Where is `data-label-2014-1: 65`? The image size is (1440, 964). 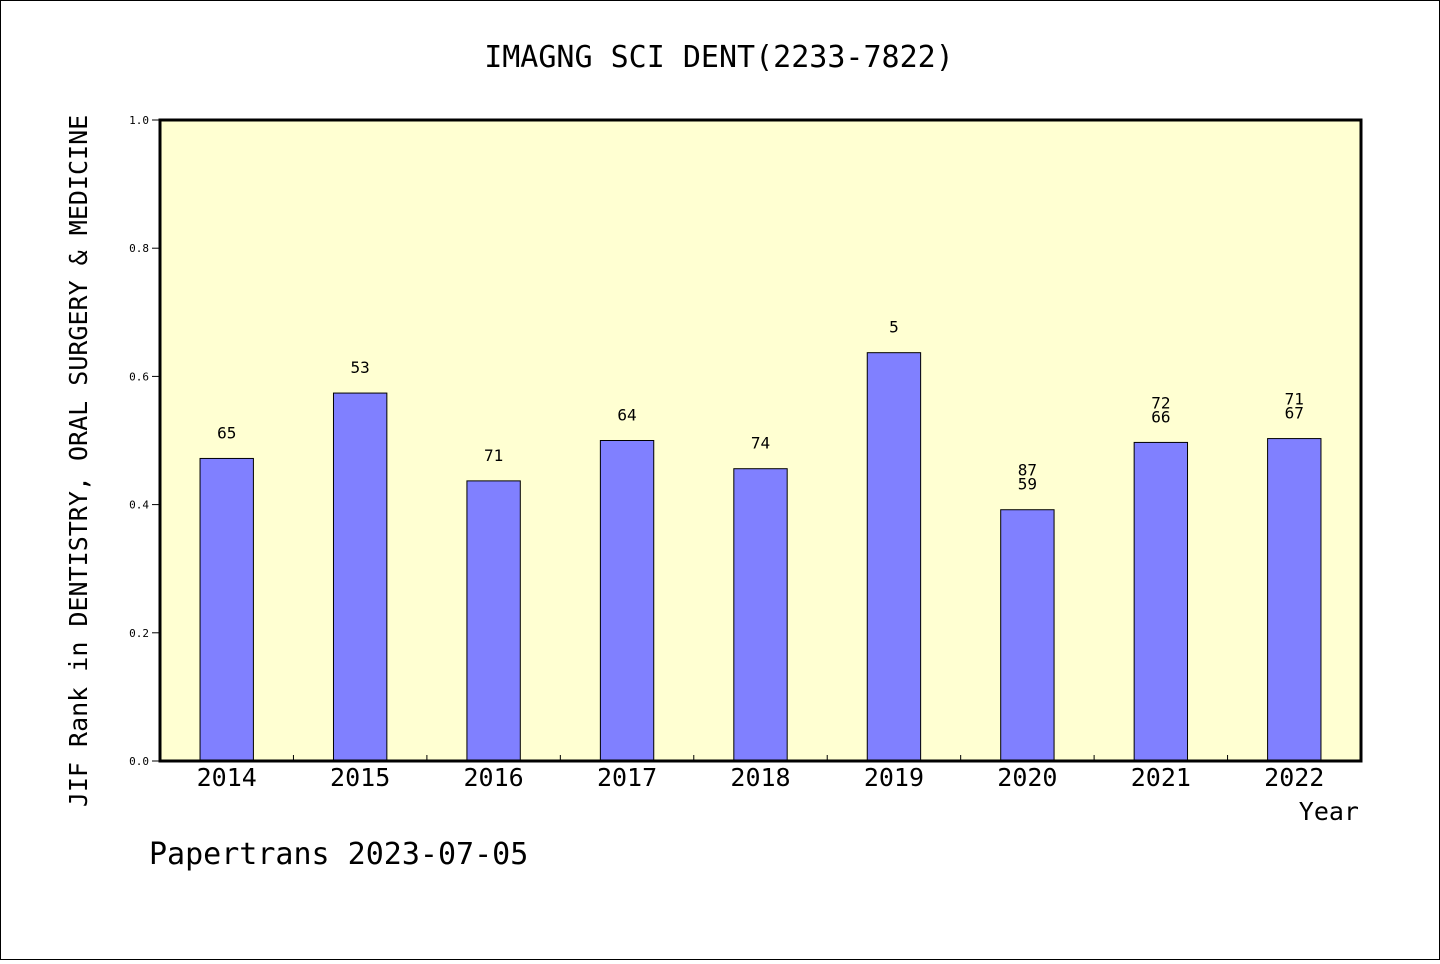
data-label-2014-1: 65 is located at coordinates (226, 432).